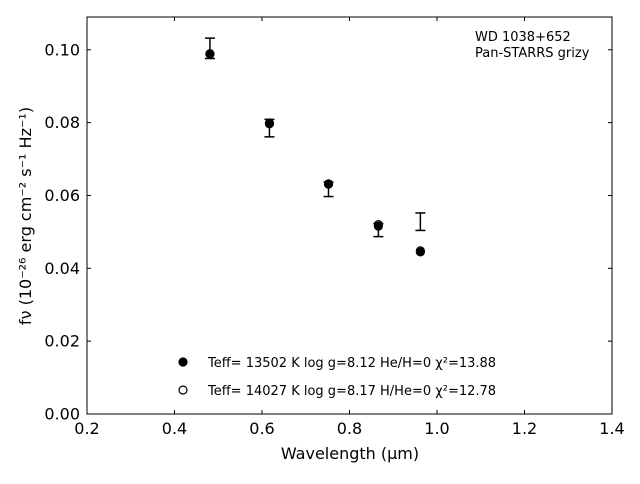  Describe the element at coordinates (62, 122) in the screenshot. I see `y-tick-label: 0.08` at that location.